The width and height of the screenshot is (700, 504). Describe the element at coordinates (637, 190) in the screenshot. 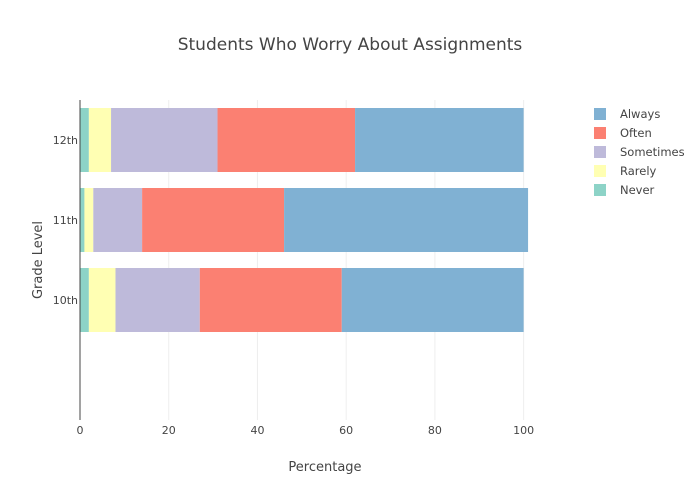

I see `legend-label-never: Never` at that location.